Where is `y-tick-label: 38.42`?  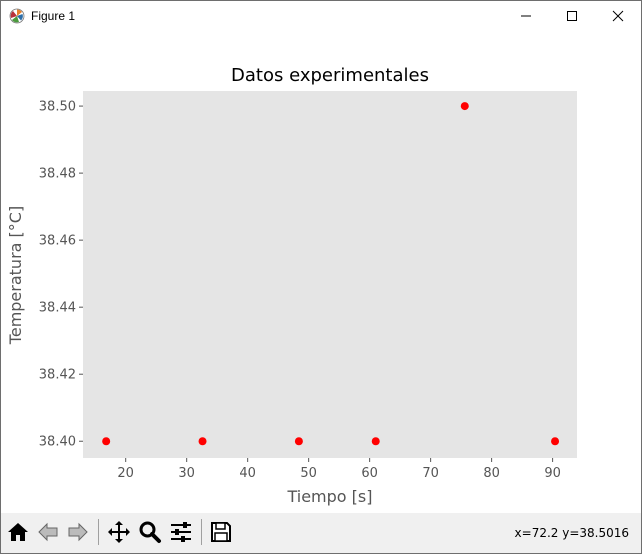
y-tick-label: 38.42 is located at coordinates (57, 375).